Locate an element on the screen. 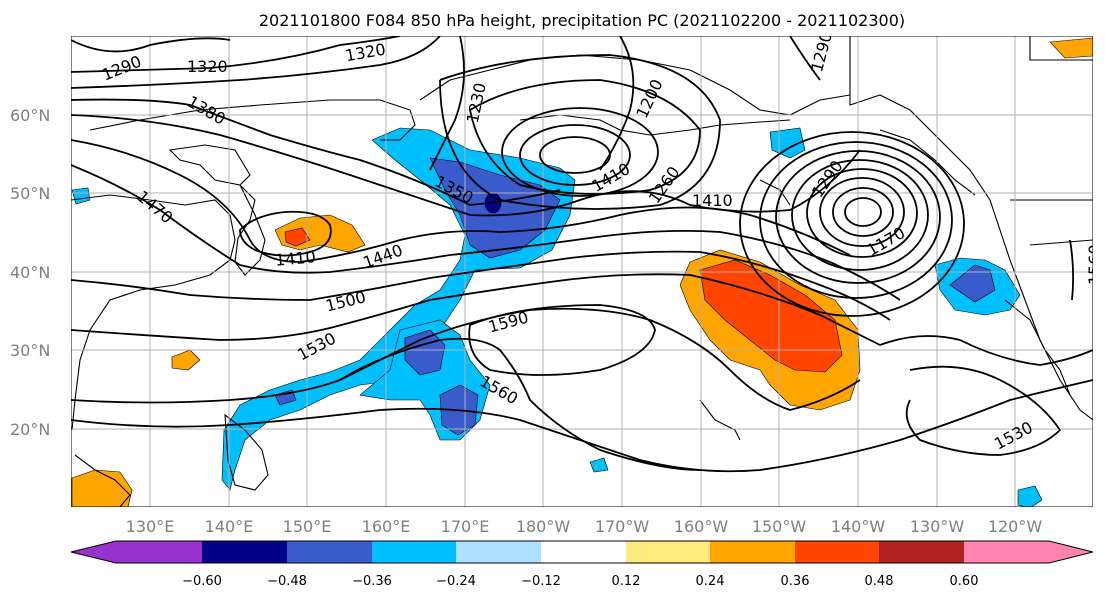 The image size is (1105, 601). lon-label: 140°E is located at coordinates (229, 526).